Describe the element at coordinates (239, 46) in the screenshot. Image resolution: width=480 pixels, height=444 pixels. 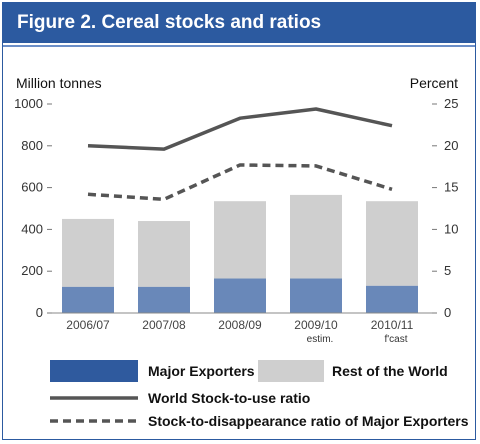
I see `title-rule` at that location.